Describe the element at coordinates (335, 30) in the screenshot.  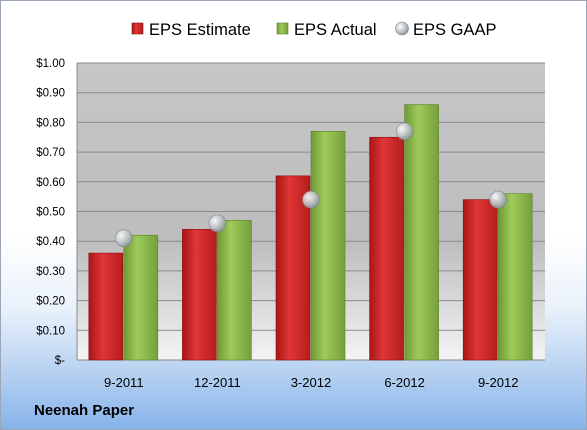
I see `legend-label: EPS Actual` at that location.